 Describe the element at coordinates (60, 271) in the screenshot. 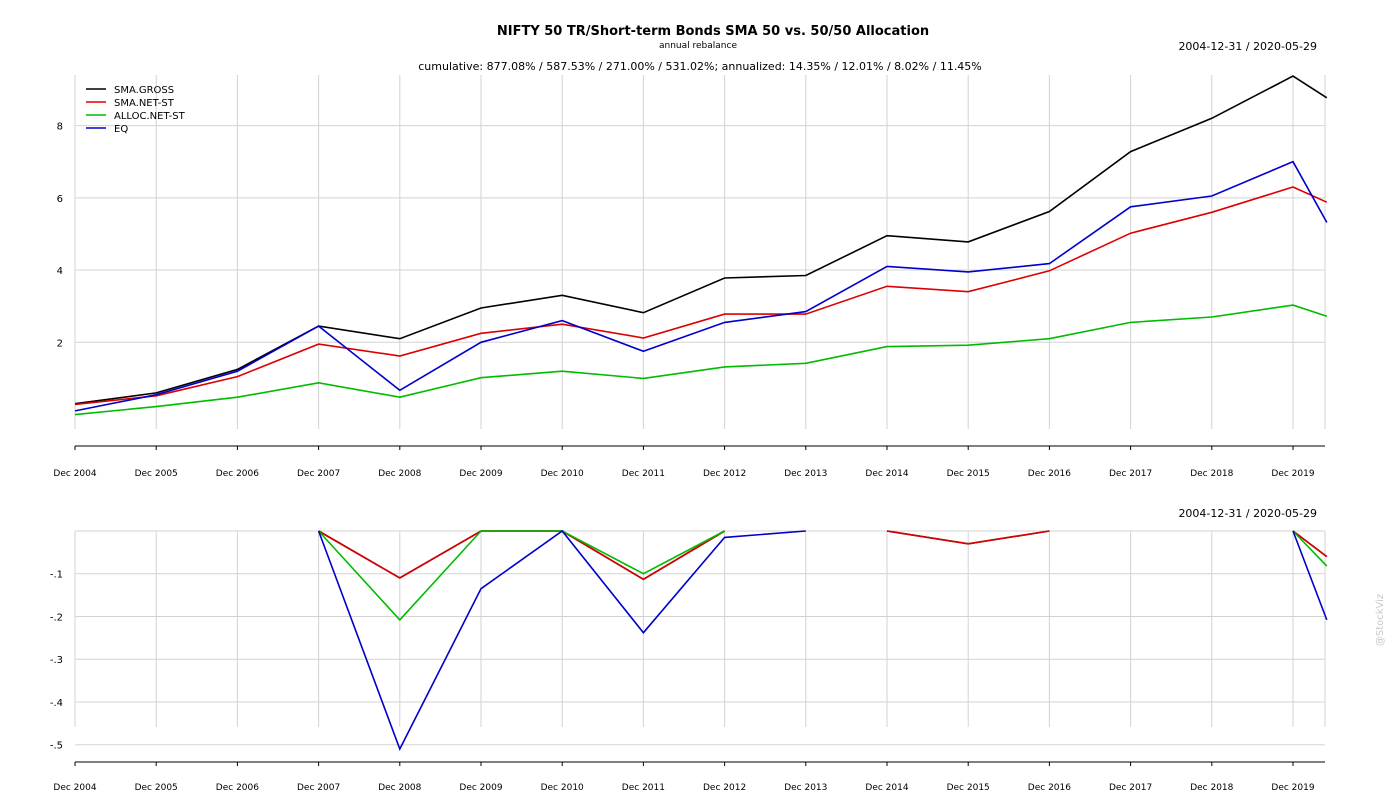

I see `y-tick-label: 4` at that location.